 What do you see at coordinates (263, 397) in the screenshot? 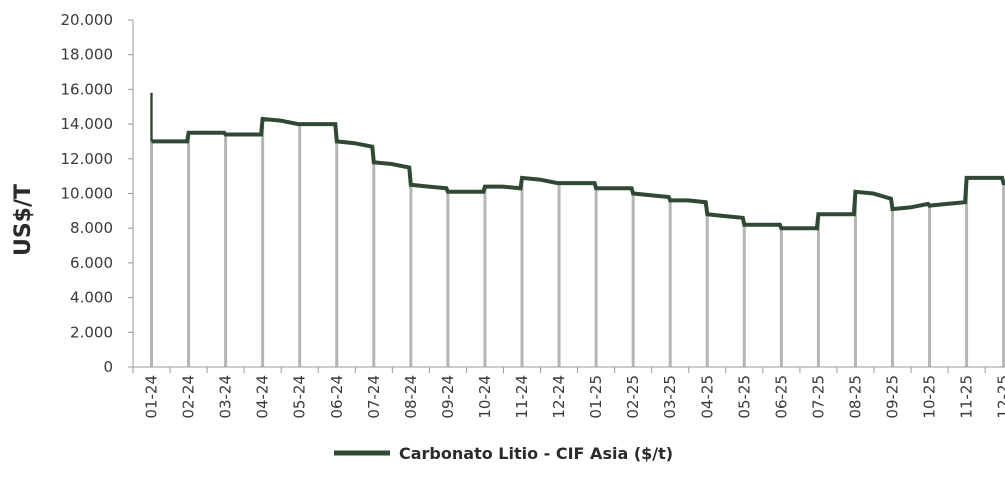
I see `x-tick-label: 04-24` at bounding box center [263, 397].